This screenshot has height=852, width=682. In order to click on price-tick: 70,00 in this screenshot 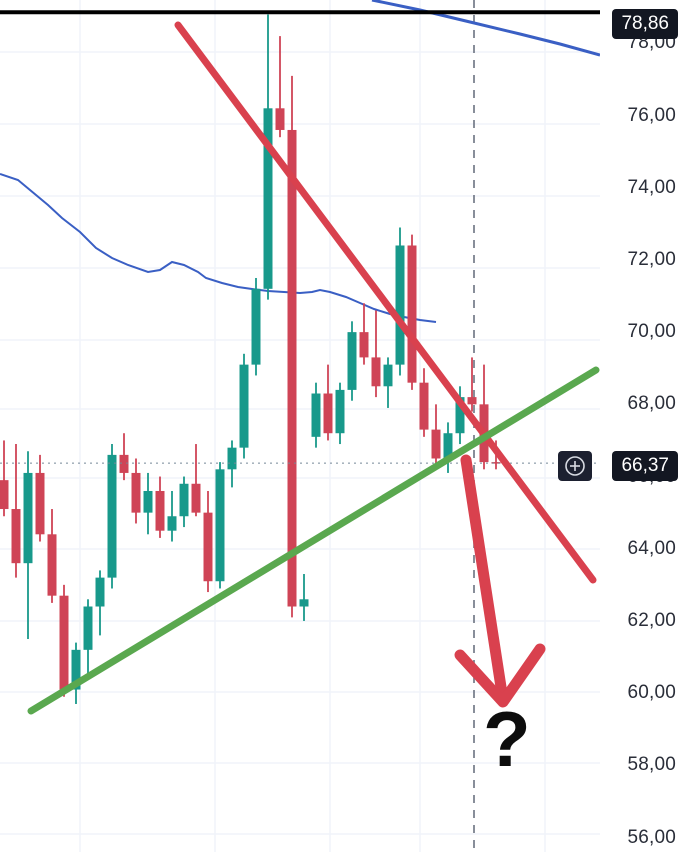, I will do `click(651, 332)`.